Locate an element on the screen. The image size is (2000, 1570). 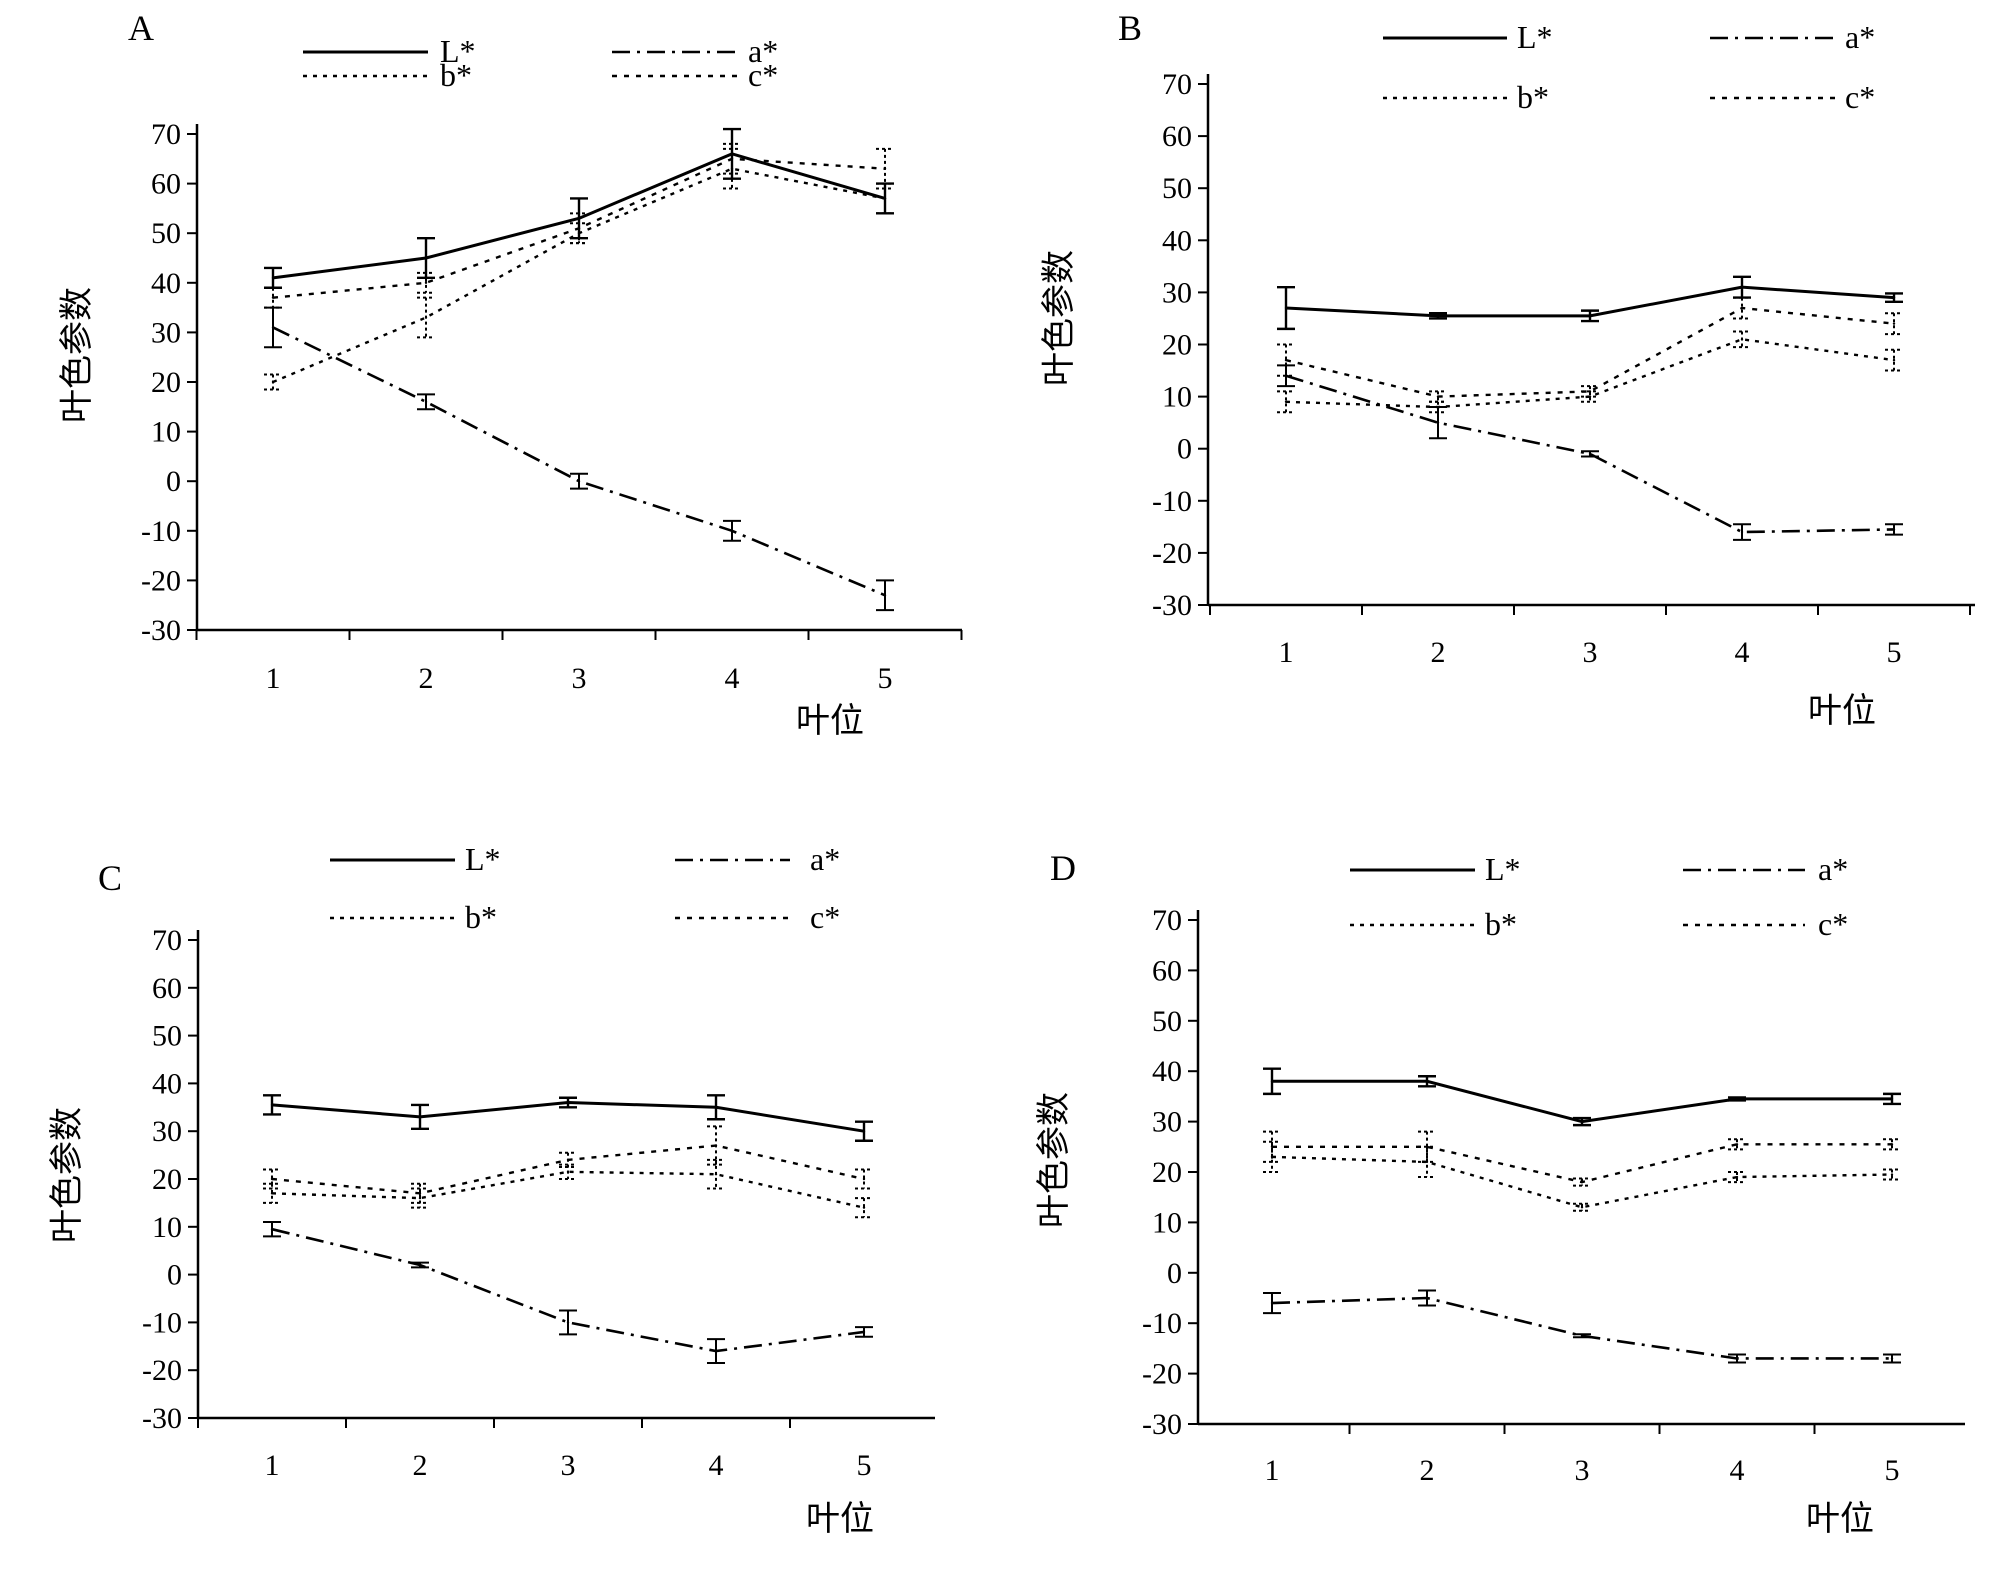
panel-letter: B is located at coordinates (1130, 28).